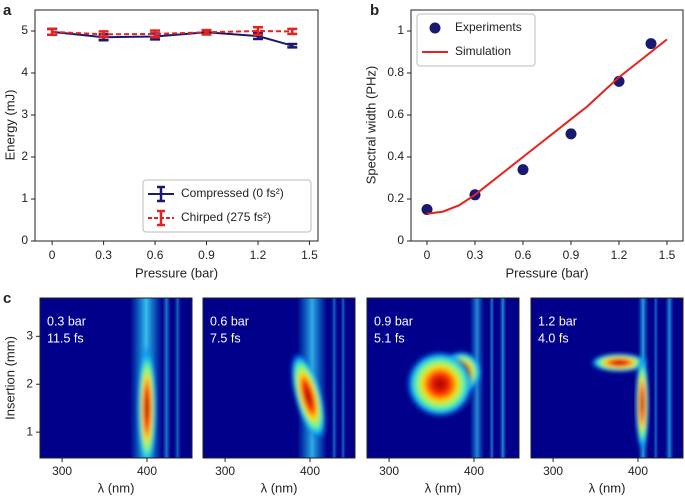 Image resolution: width=685 pixels, height=497 pixels. What do you see at coordinates (24, 72) in the screenshot?
I see `y-tick-label: 4` at bounding box center [24, 72].